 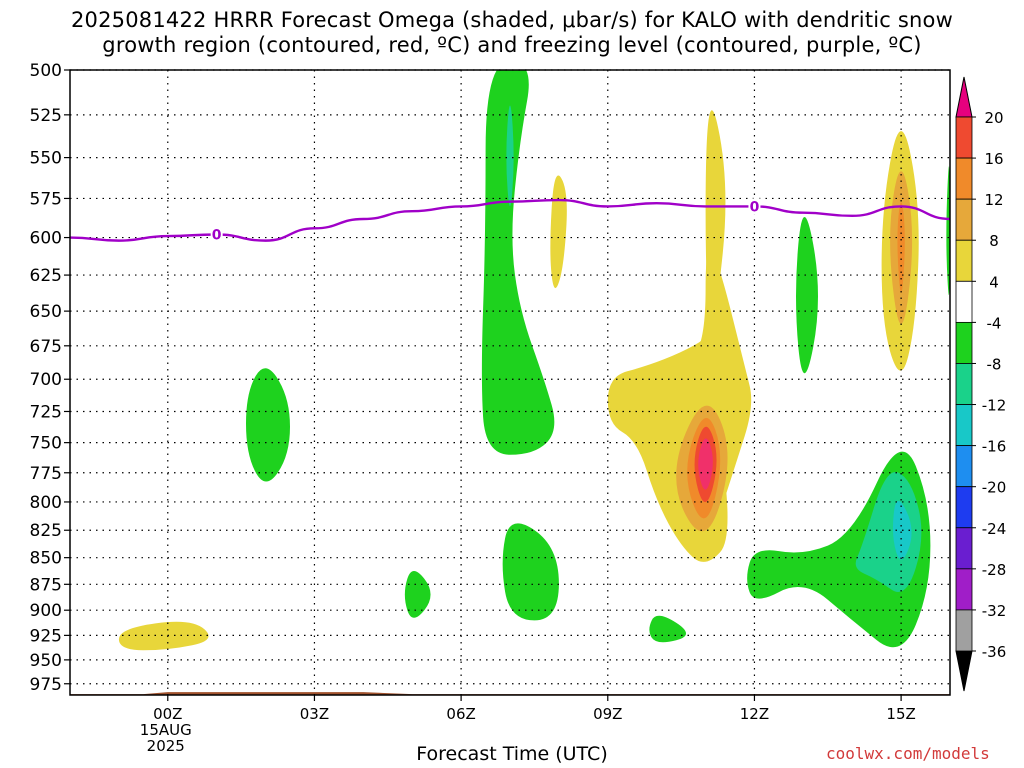 What do you see at coordinates (994, 406) in the screenshot?
I see `colorbar-label-7: -12` at bounding box center [994, 406].